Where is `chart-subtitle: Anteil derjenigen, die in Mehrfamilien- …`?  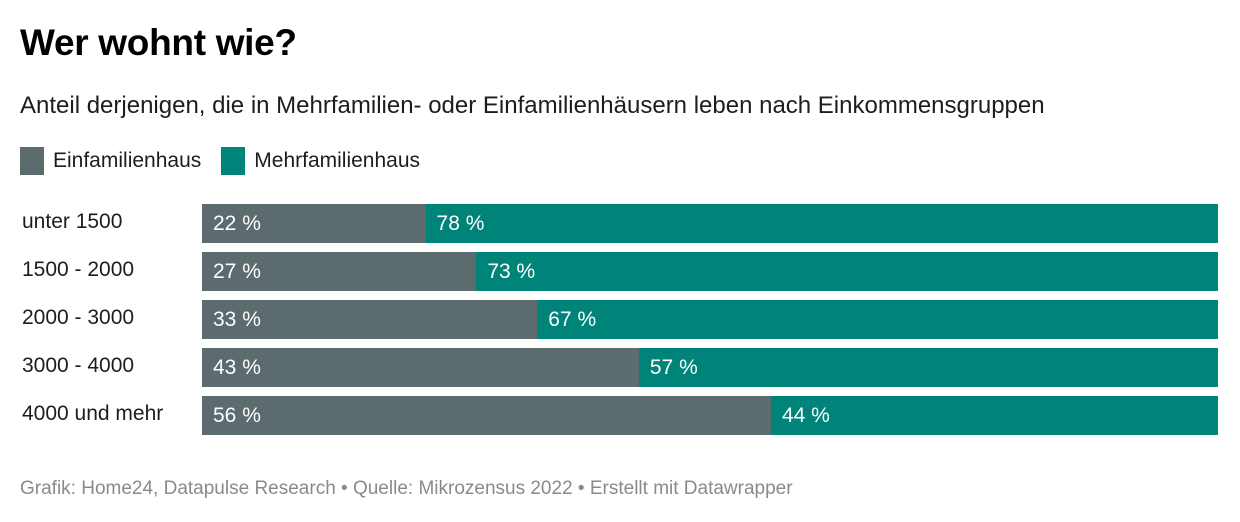
chart-subtitle: Anteil derjenigen, die in Mehrfamilien- … is located at coordinates (532, 105).